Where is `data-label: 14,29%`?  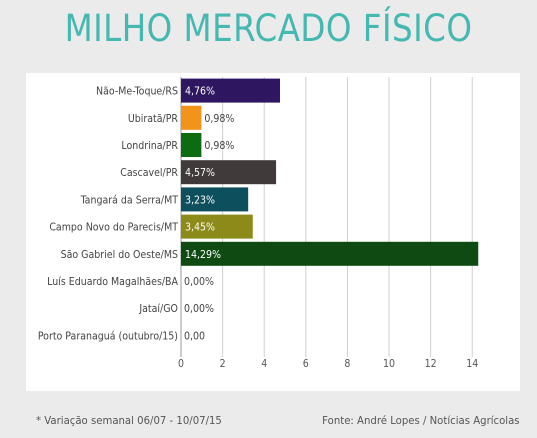
data-label: 14,29% is located at coordinates (203, 255).